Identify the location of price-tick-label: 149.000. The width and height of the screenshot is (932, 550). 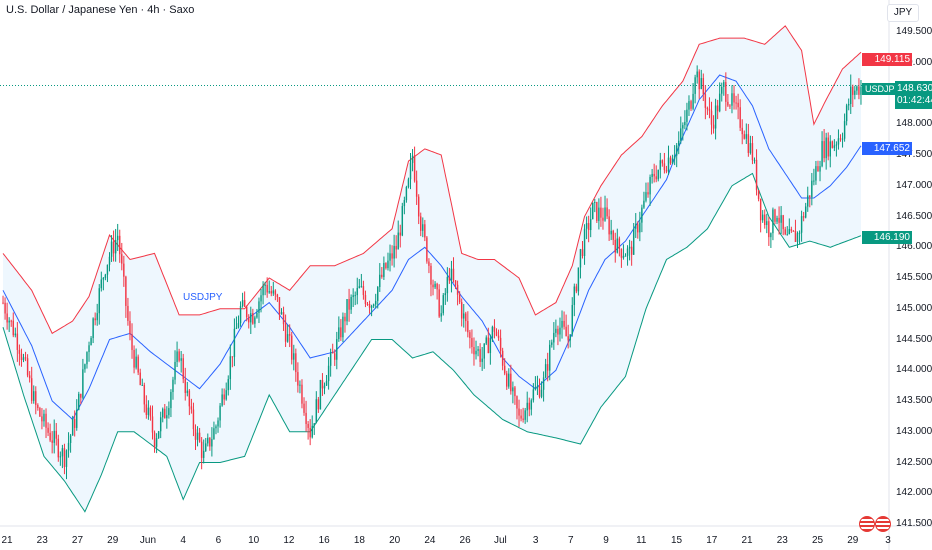
(914, 62).